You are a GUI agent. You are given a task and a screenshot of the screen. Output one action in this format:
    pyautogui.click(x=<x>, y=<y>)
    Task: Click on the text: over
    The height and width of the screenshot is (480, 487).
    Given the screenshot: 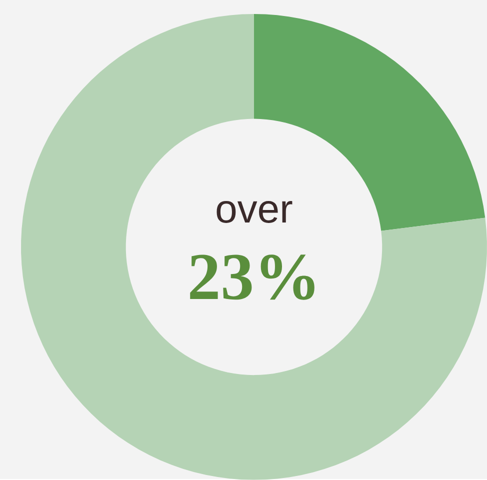 What is the action you would take?
    pyautogui.click(x=254, y=212)
    